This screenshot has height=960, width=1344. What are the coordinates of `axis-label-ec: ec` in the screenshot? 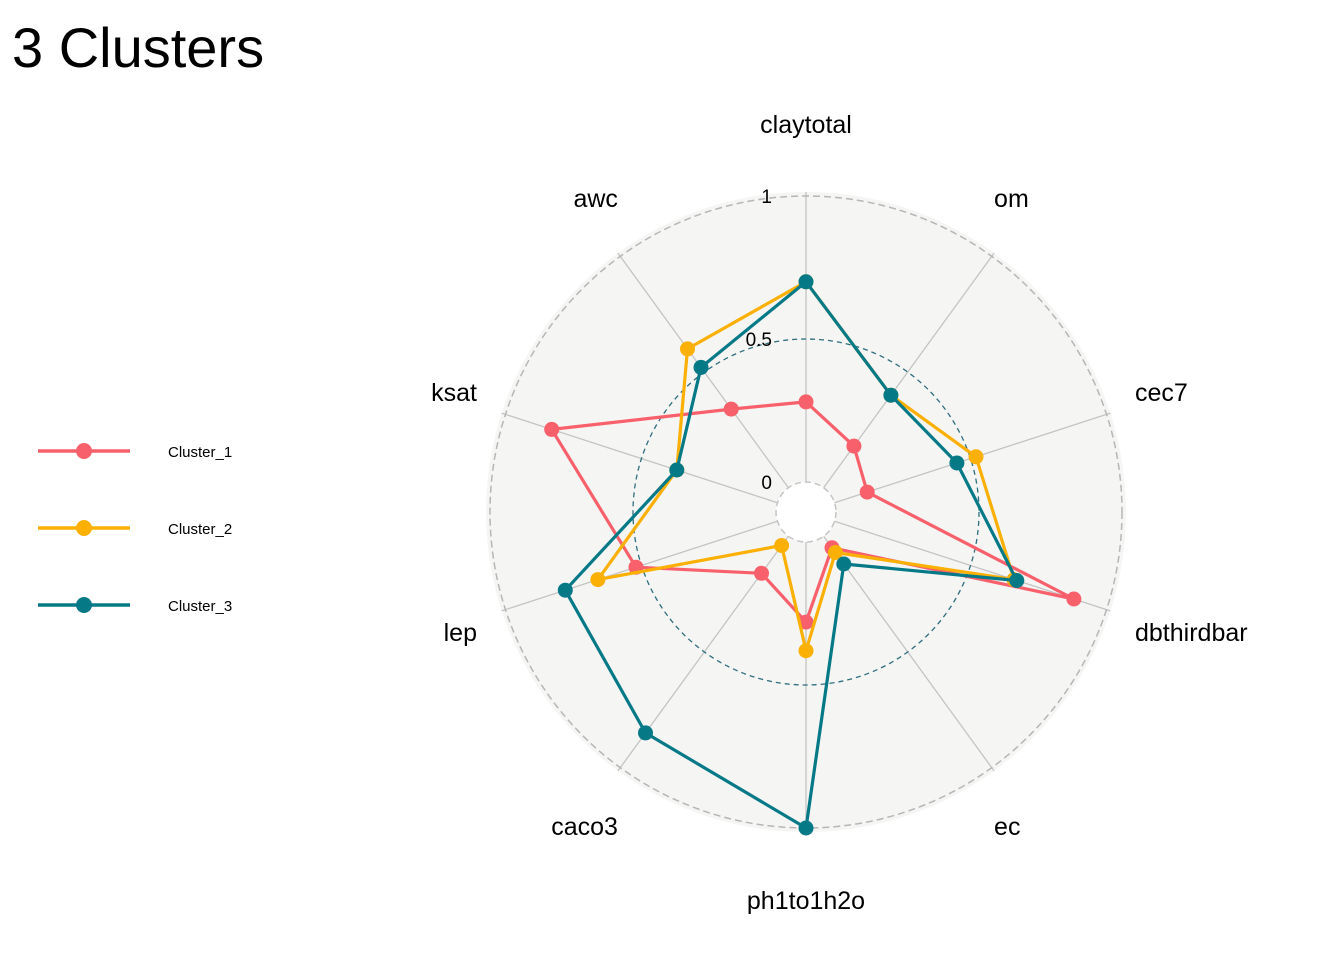 It's located at (1007, 827).